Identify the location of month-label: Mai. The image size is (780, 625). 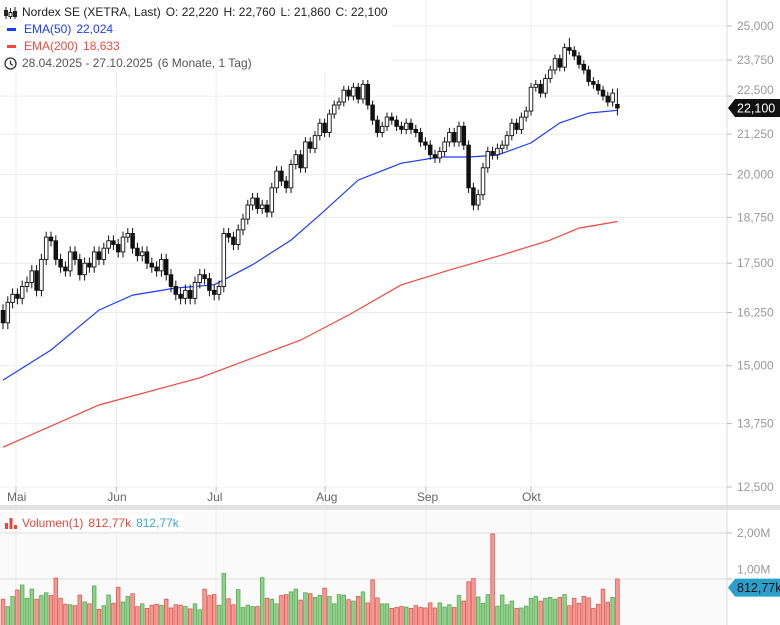
(16, 497).